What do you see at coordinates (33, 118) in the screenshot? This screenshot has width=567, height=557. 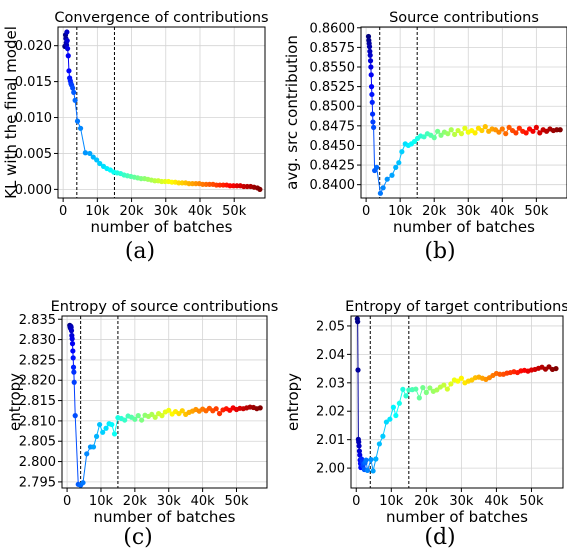 I see `y-tick-label: 0.010` at bounding box center [33, 118].